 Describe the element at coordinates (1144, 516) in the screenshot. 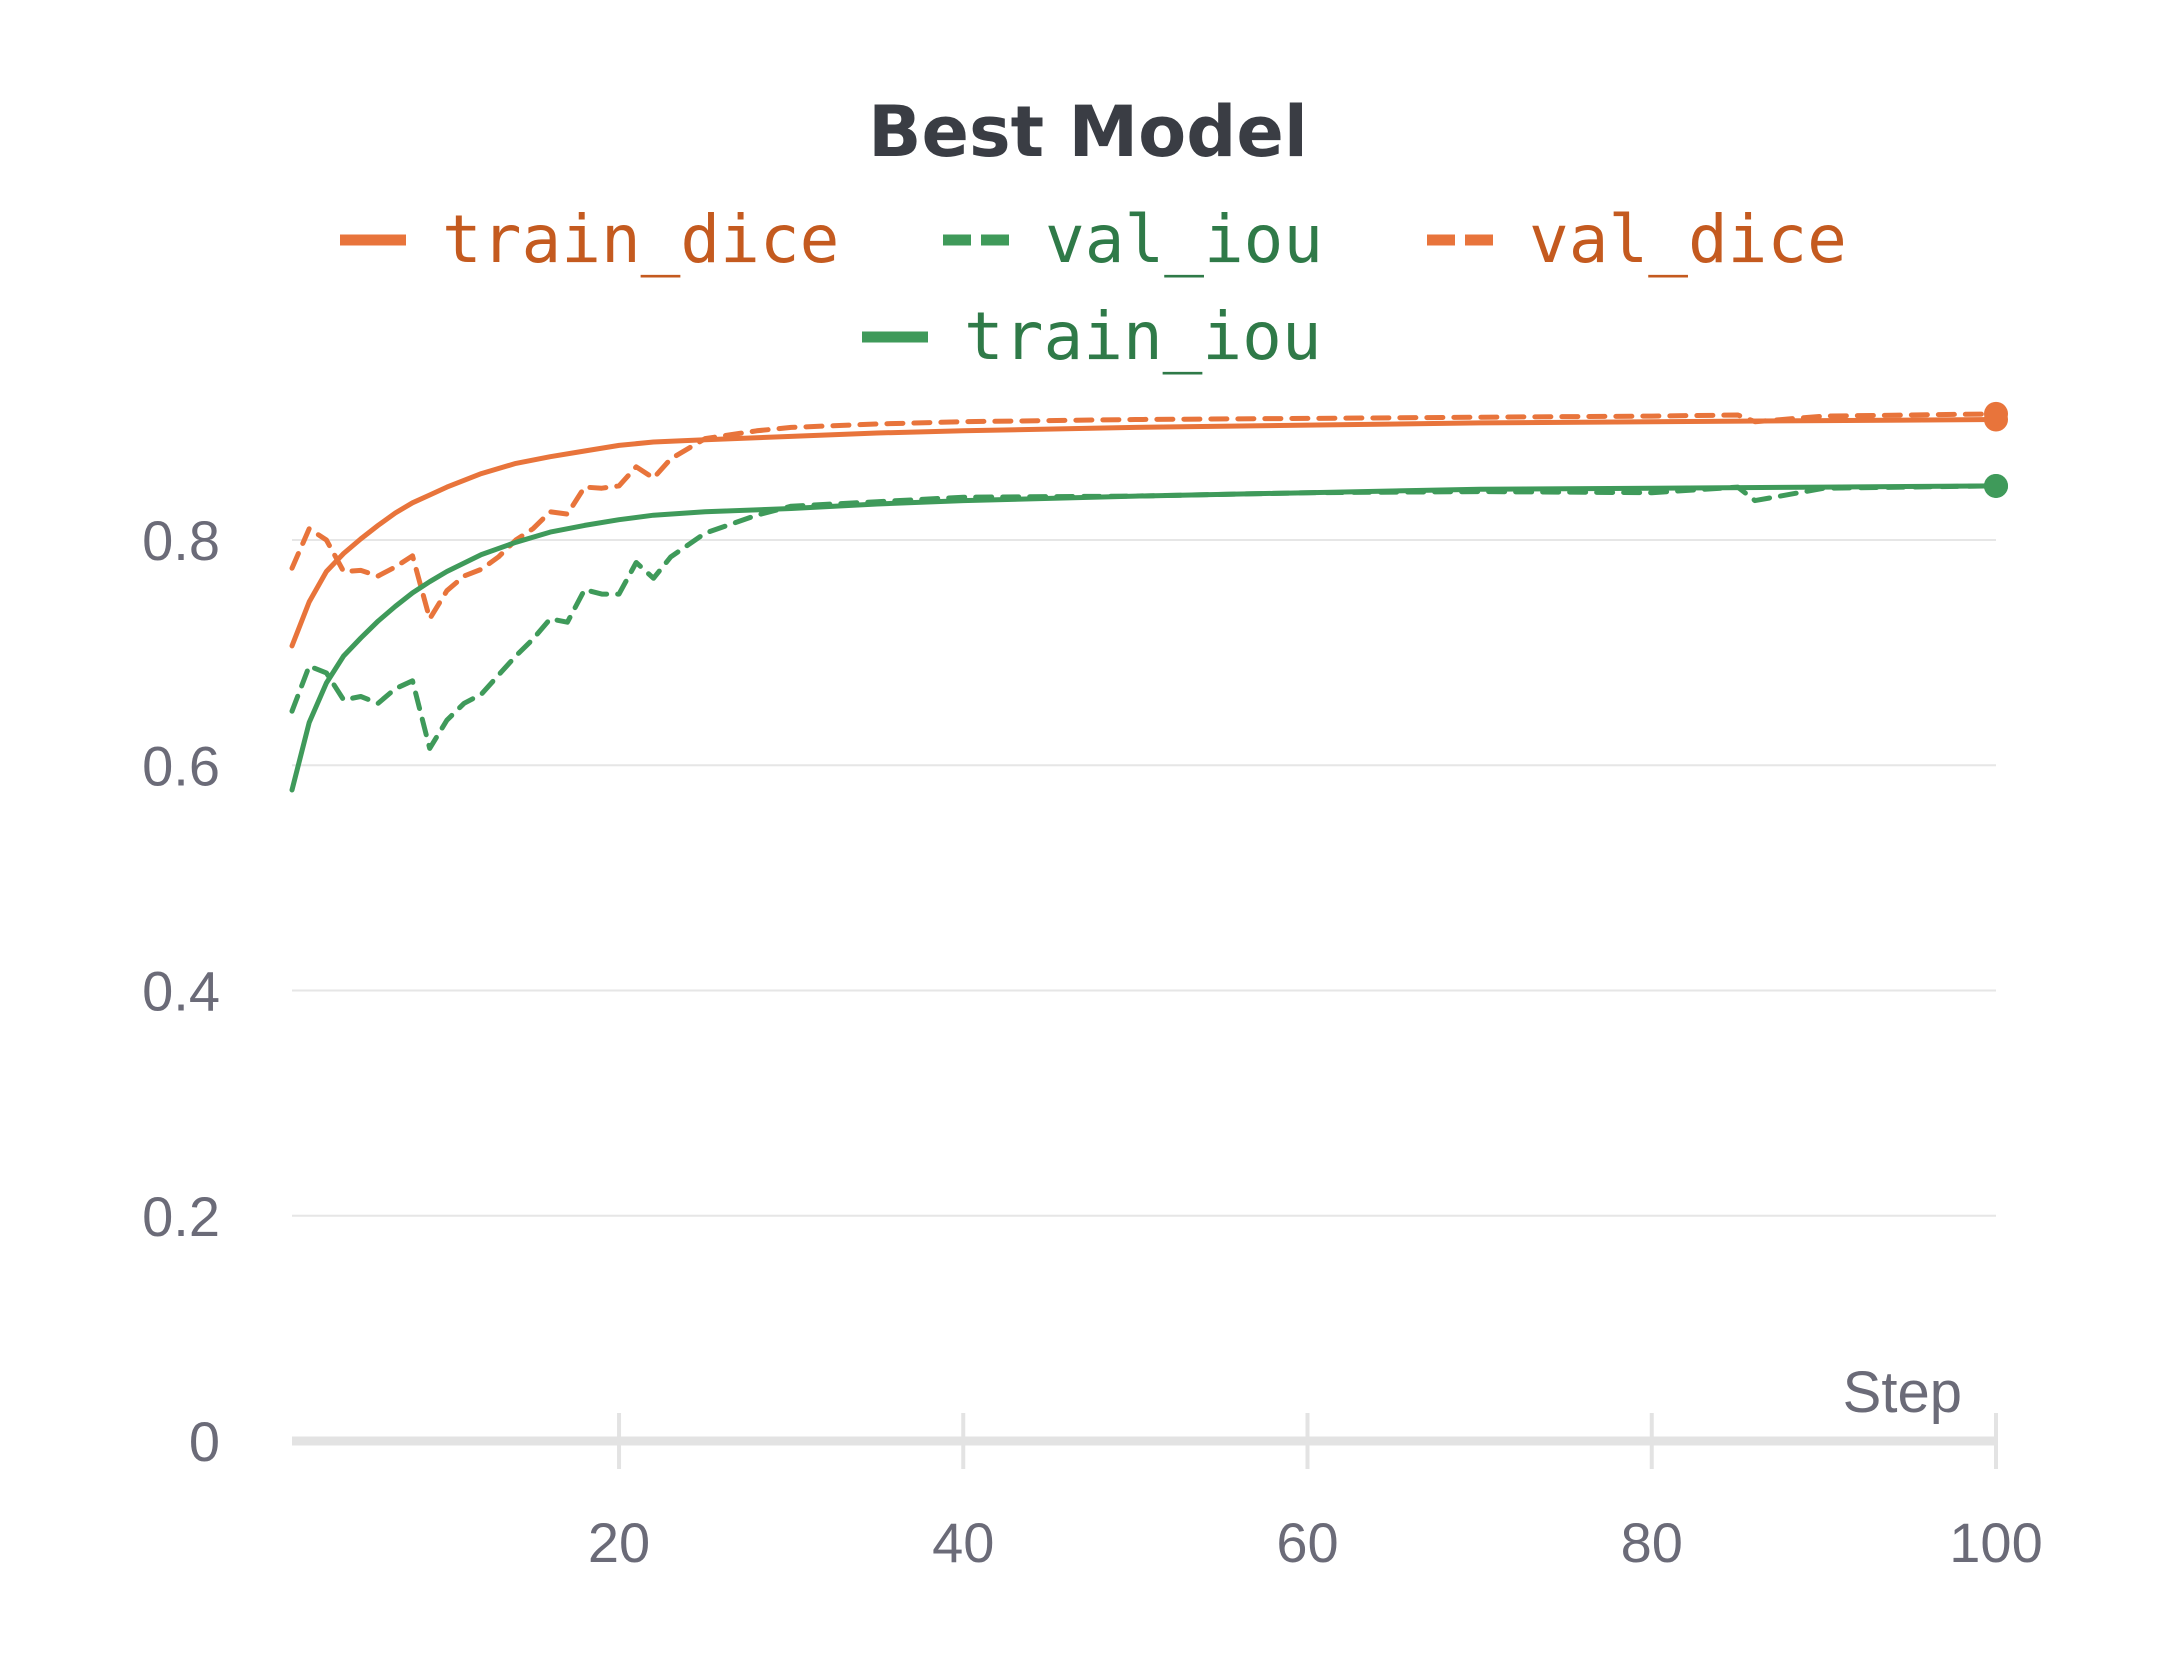

I see `series-line-val_dice` at that location.